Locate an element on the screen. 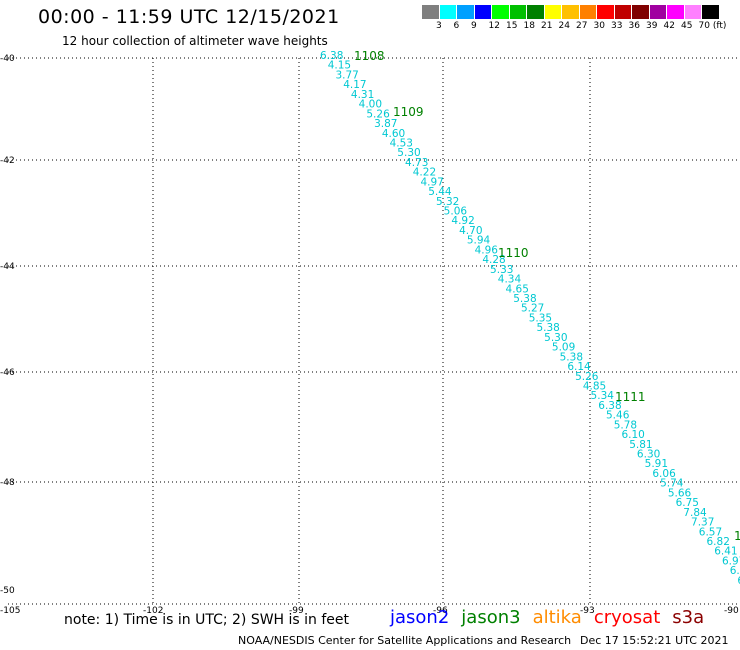 The height and width of the screenshot is (650, 740). wave-height-value: 5.94 is located at coordinates (479, 241).